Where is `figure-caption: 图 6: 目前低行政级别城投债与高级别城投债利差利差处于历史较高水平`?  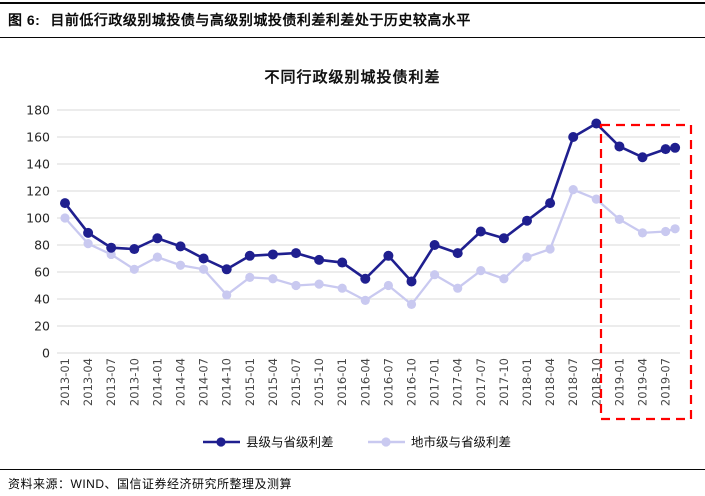 figure-caption: 图 6: 目前低行政级别城投债与高级别城投债利差利差处于历史较高水平 is located at coordinates (352, 20).